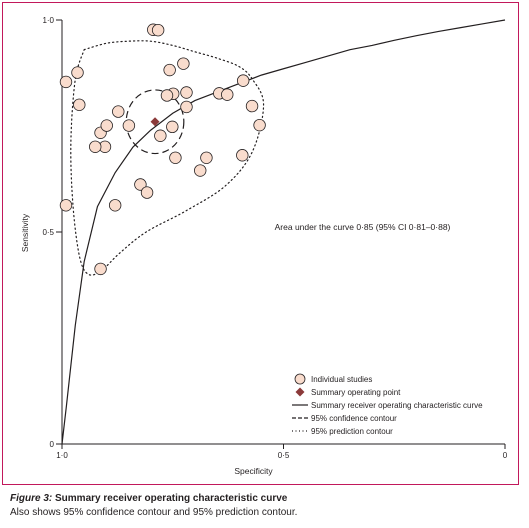  I want to click on x-tick-label: 1·0, so click(62, 455).